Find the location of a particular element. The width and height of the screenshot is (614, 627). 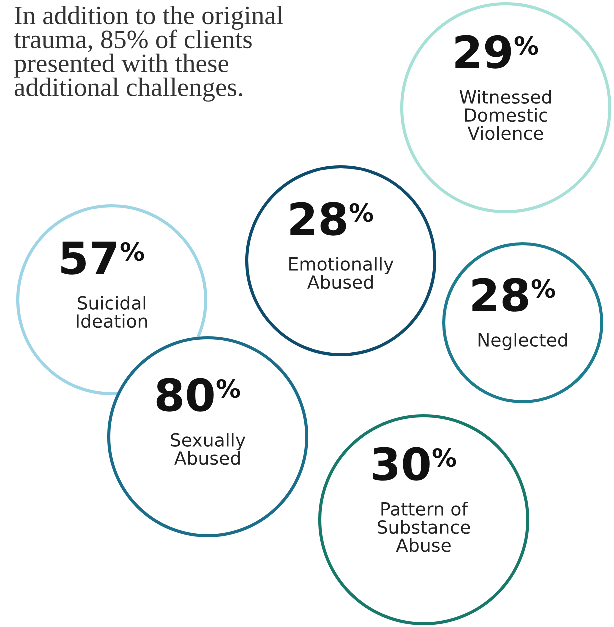

category-label: Suicidal Ideation is located at coordinates (112, 312).